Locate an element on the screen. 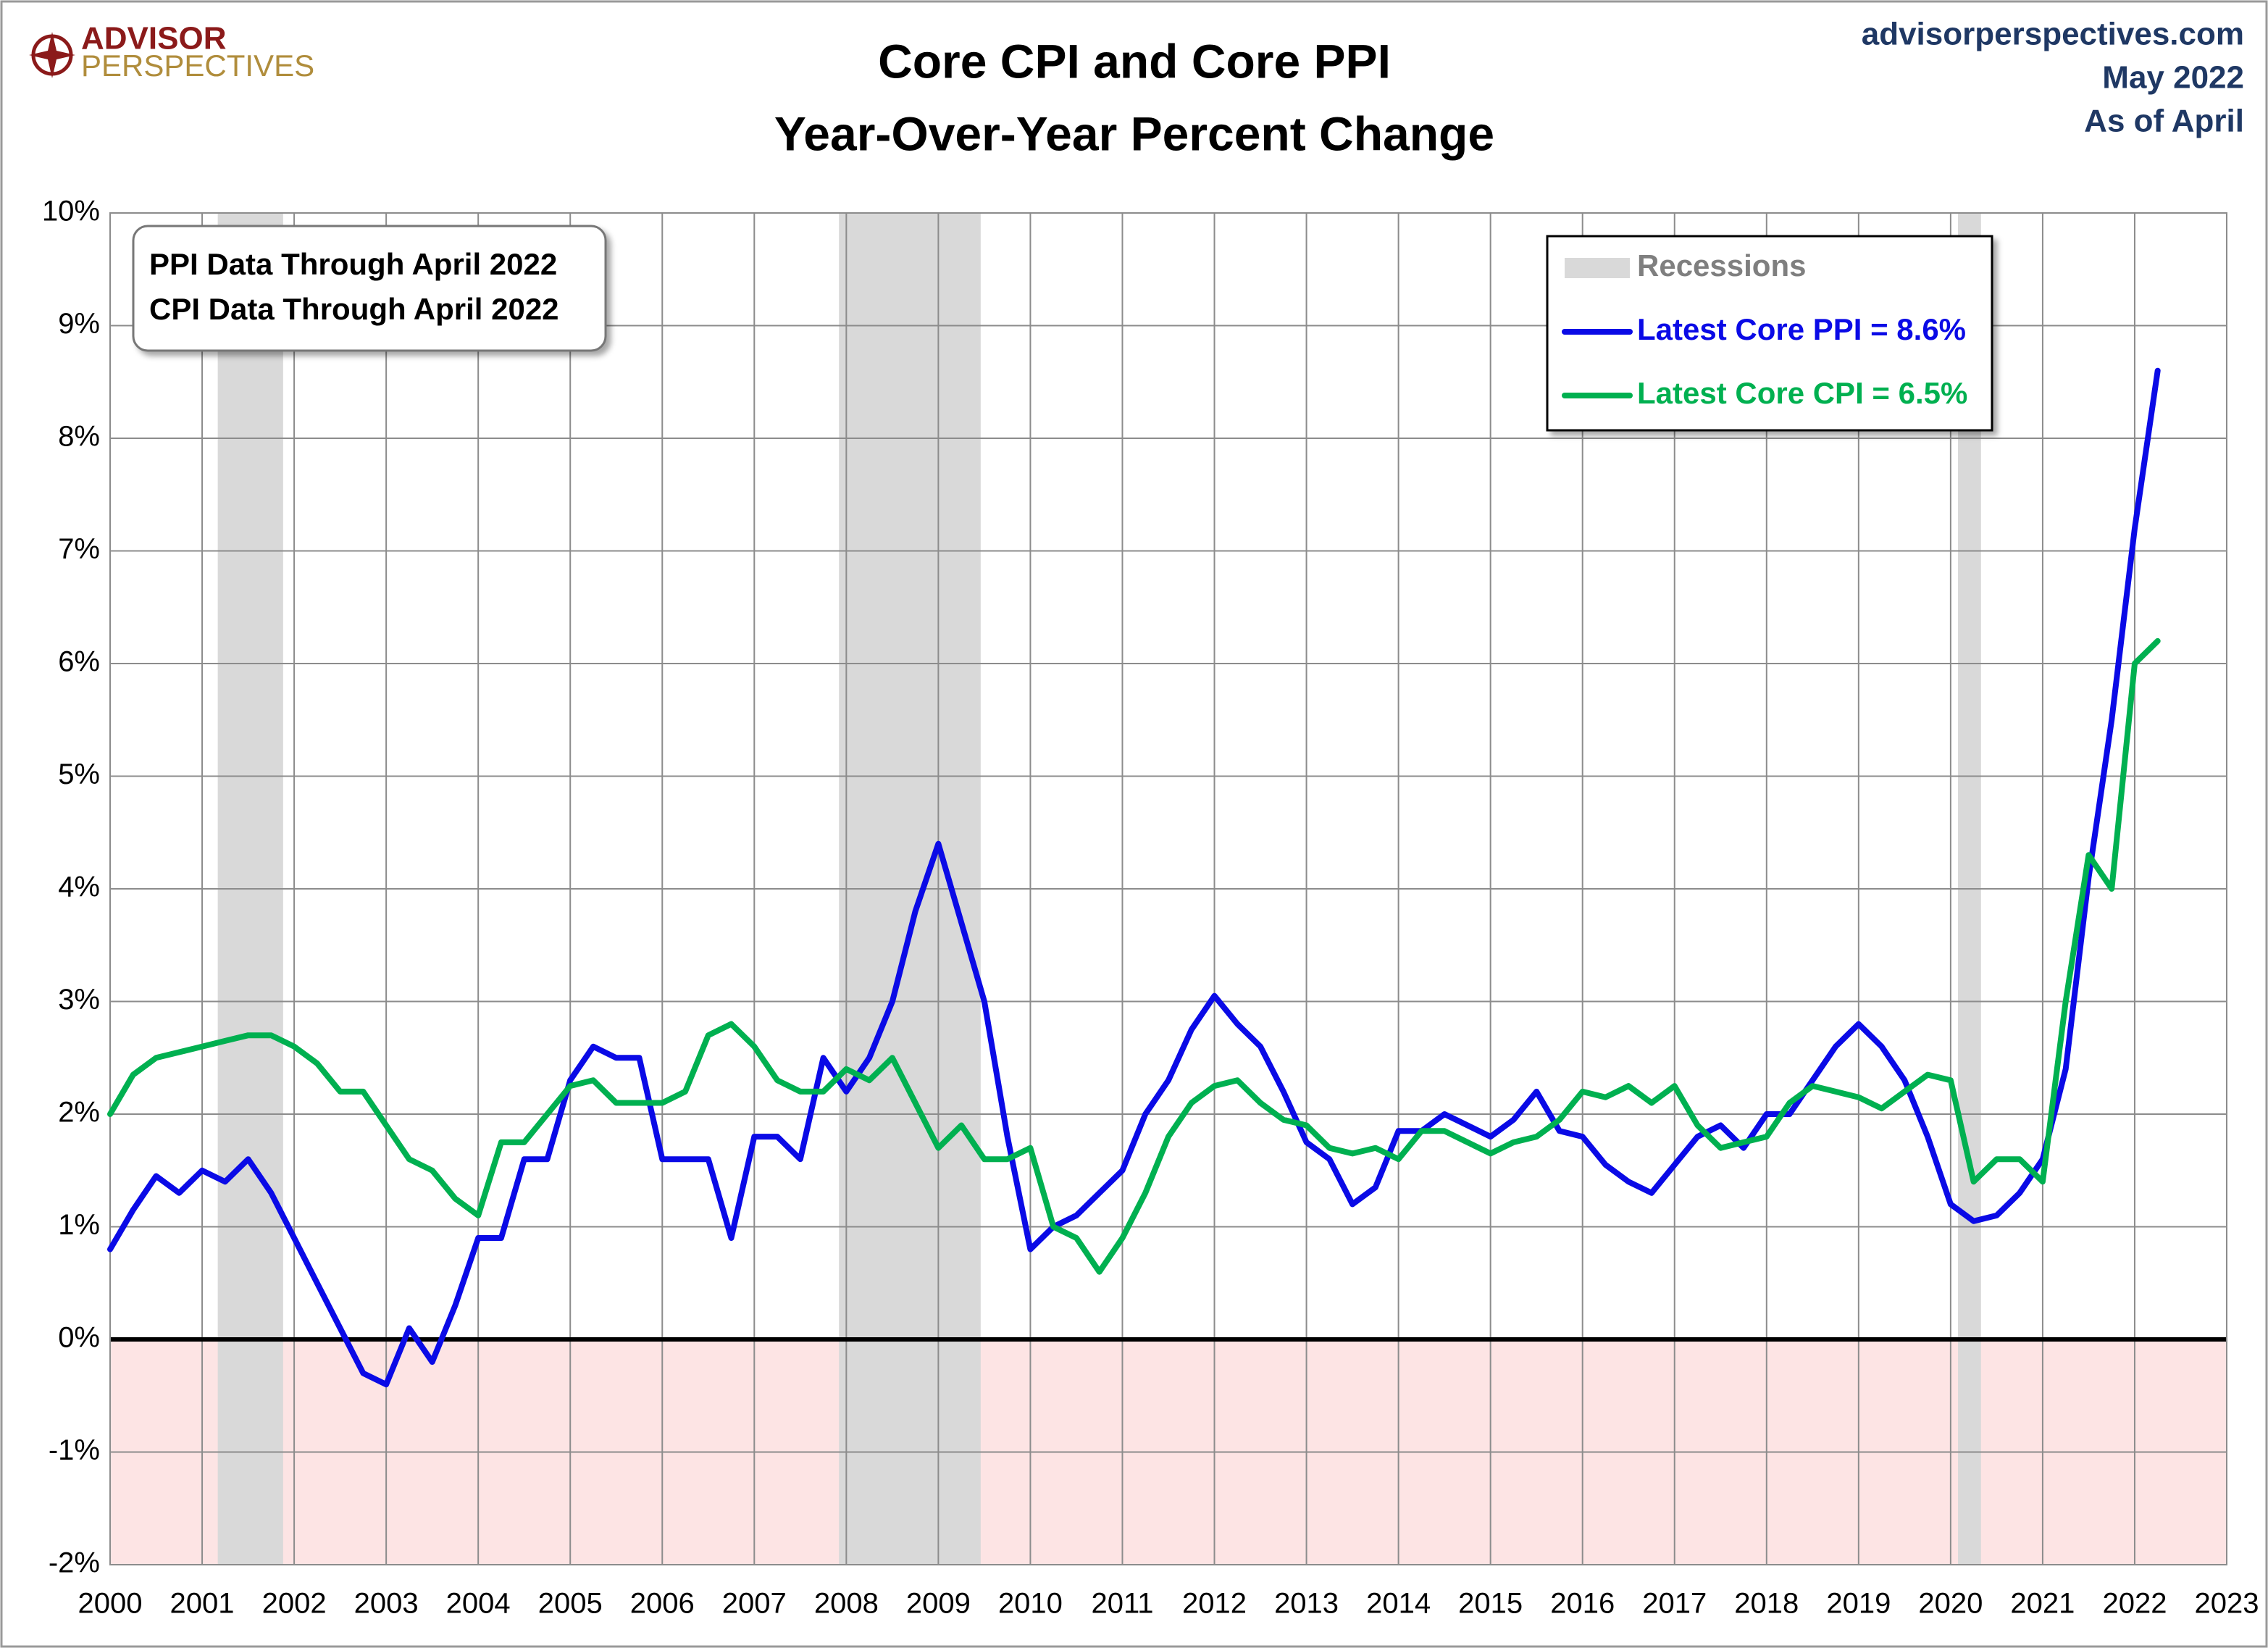  logo: ADVISOR PERSPECTIVES is located at coordinates (172, 52).